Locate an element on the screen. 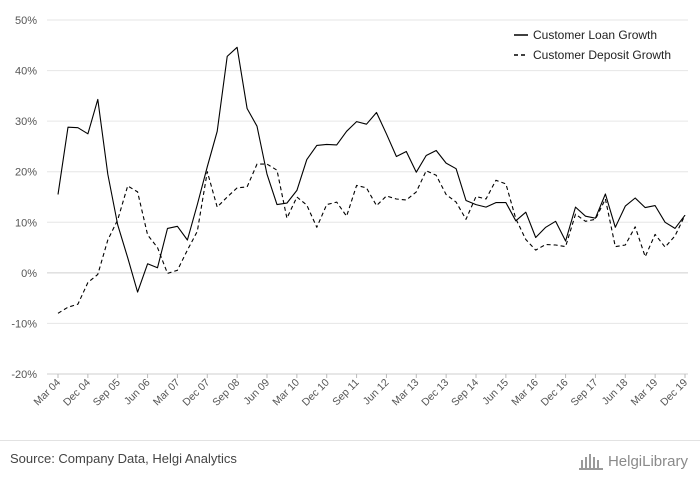 This screenshot has height=484, width=700. y-tick-label: -10% is located at coordinates (24, 324).